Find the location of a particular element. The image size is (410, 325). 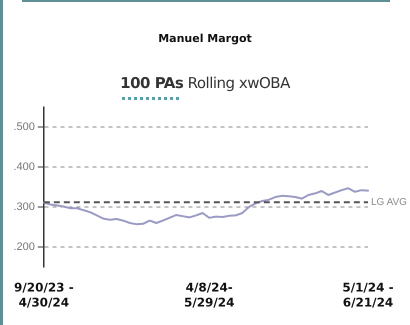

ref-line-label: LG AVG is located at coordinates (389, 202).